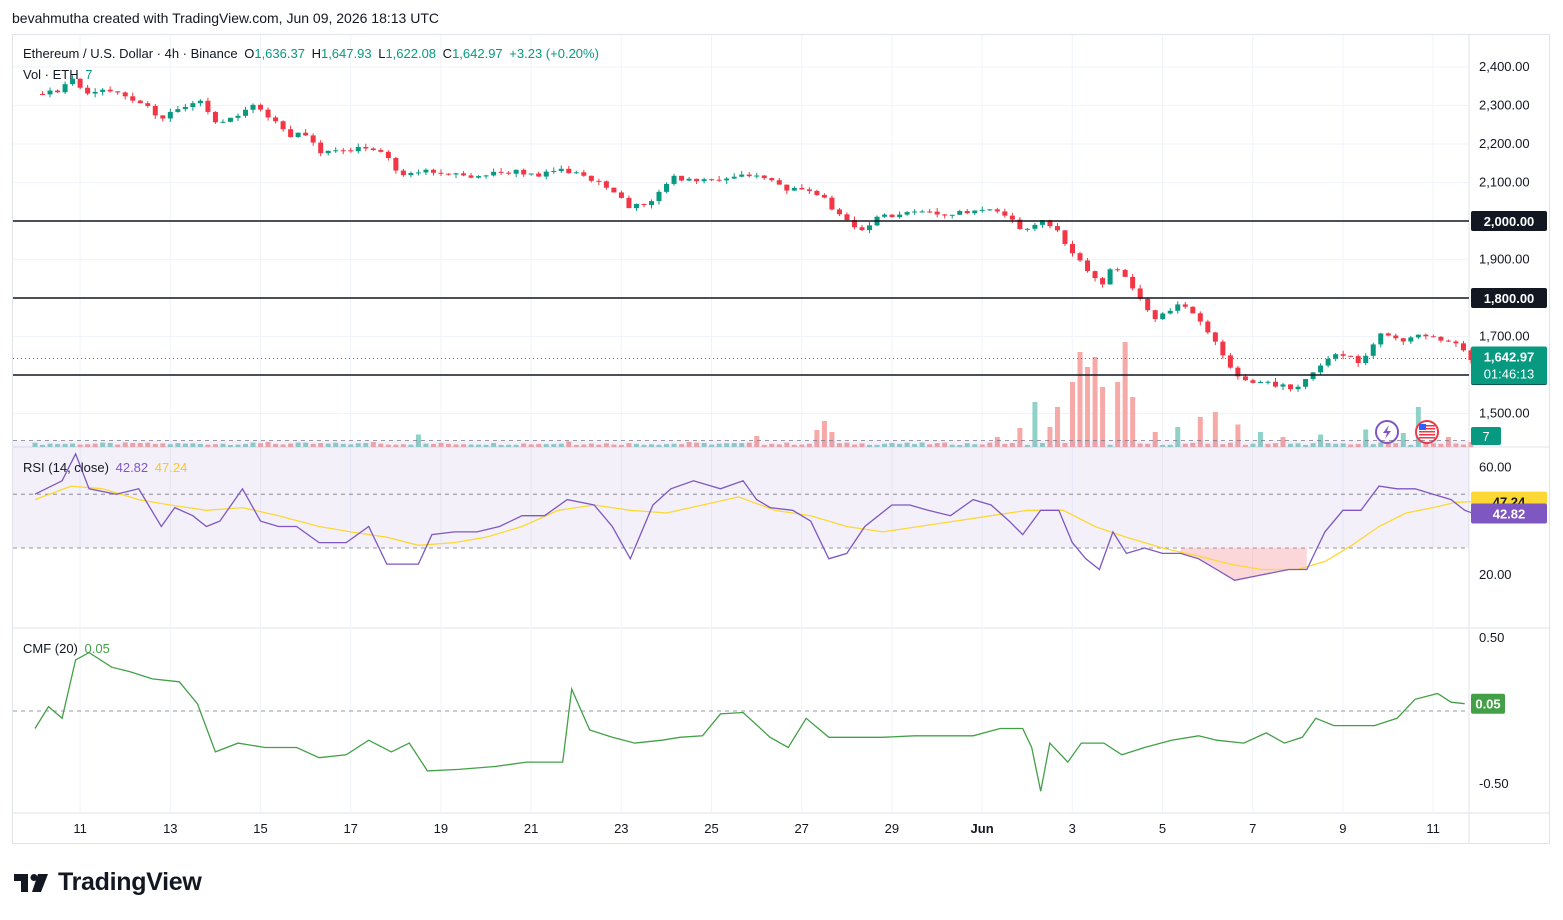  I want to click on symbol-label: Ethereum / U.S. Dollar · 4h · Binance, so click(130, 53).